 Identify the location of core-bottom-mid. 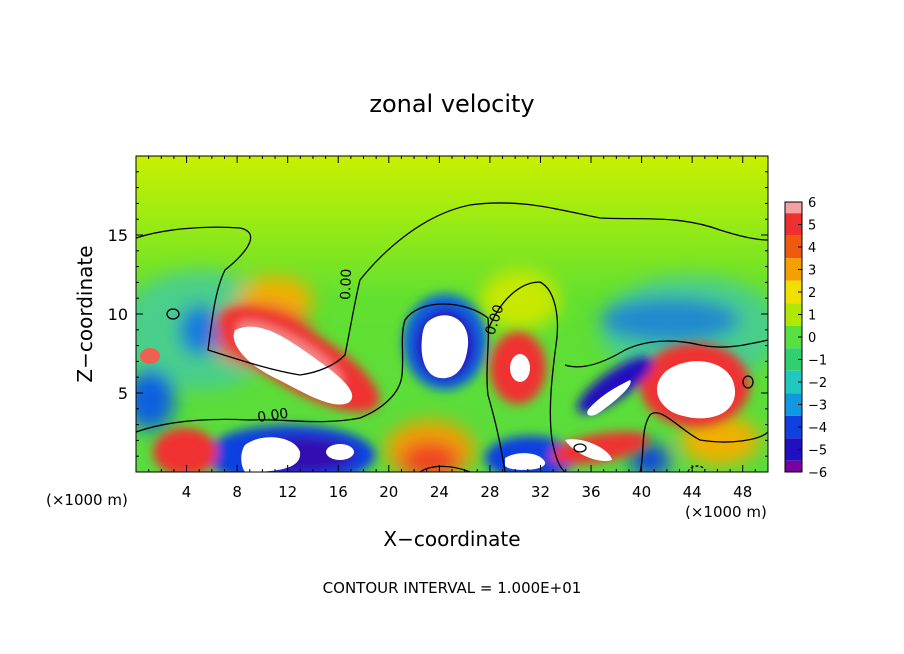
(525, 461).